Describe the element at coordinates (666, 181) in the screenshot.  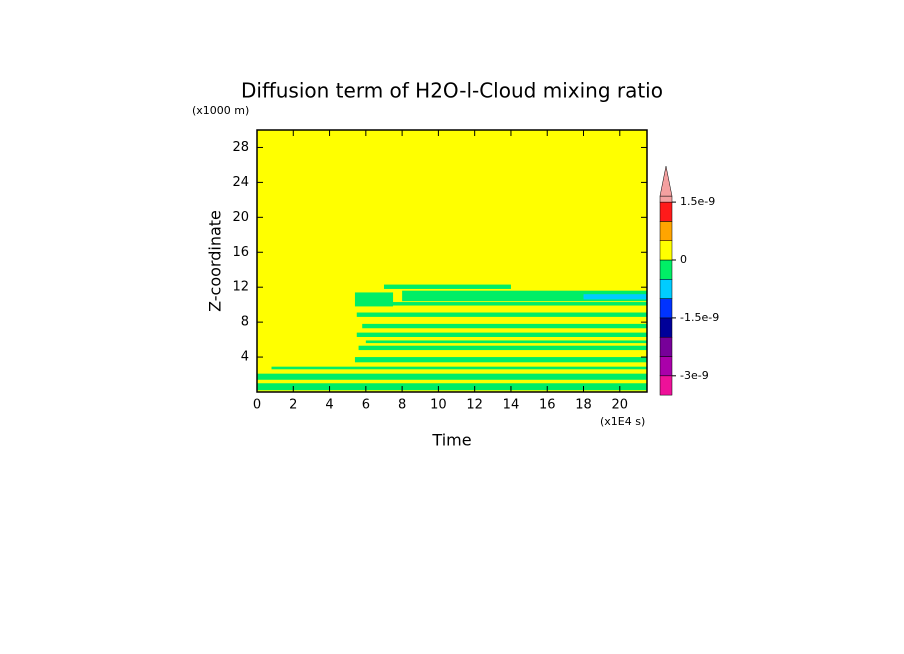
I see `colorbar-extend-arrow` at that location.